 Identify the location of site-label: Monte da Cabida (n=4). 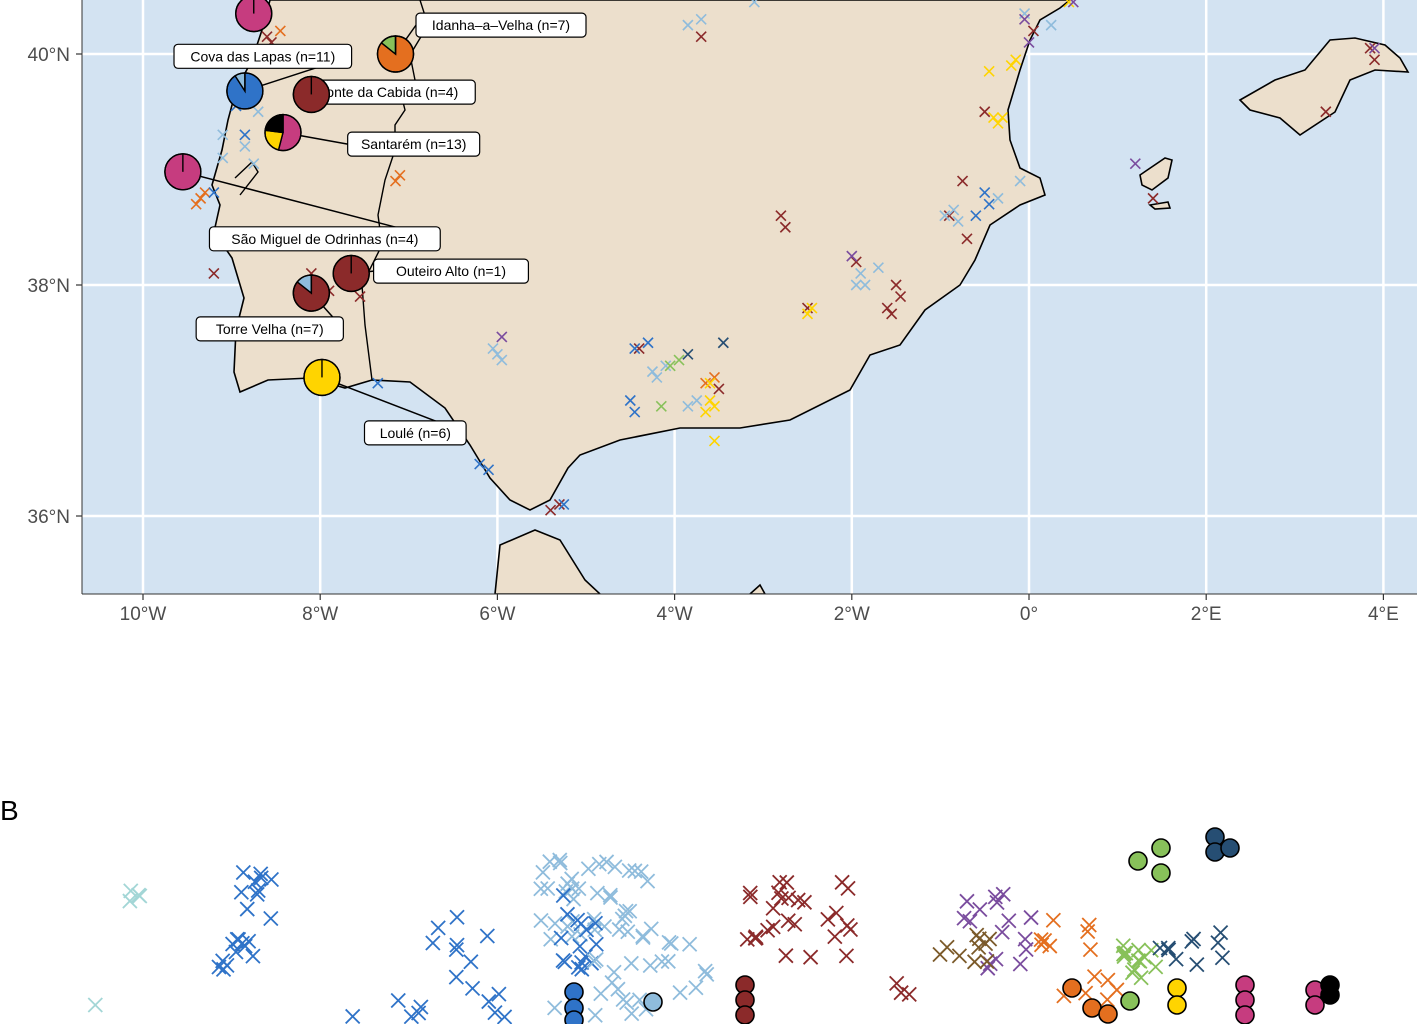
(387, 92).